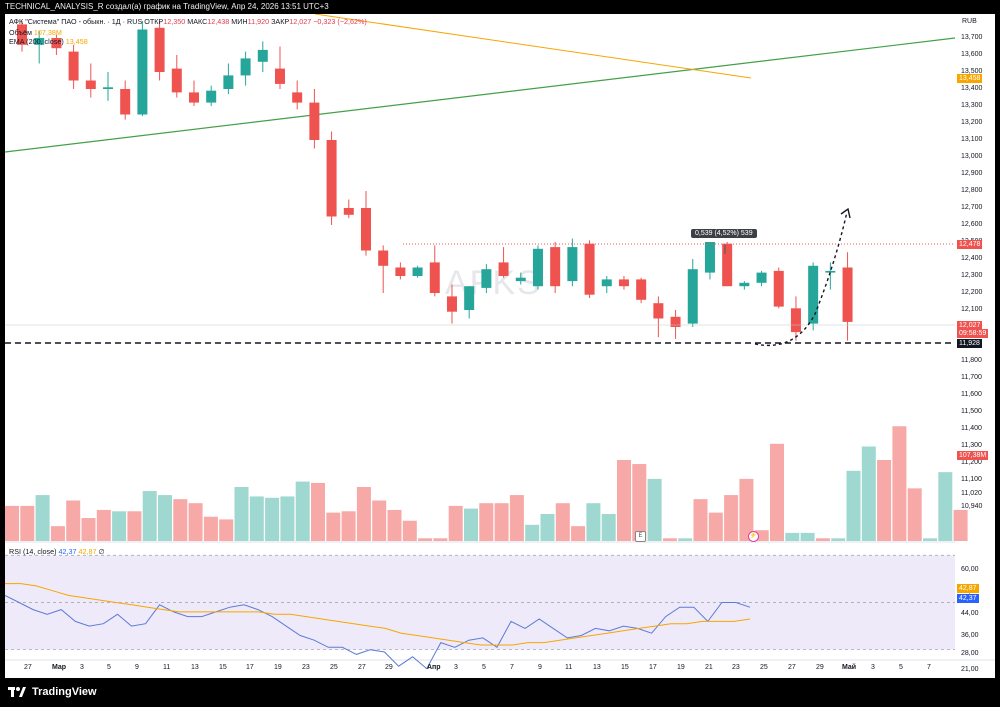  Describe the element at coordinates (971, 479) in the screenshot. I see `price-tick-label: 11,100` at that location.